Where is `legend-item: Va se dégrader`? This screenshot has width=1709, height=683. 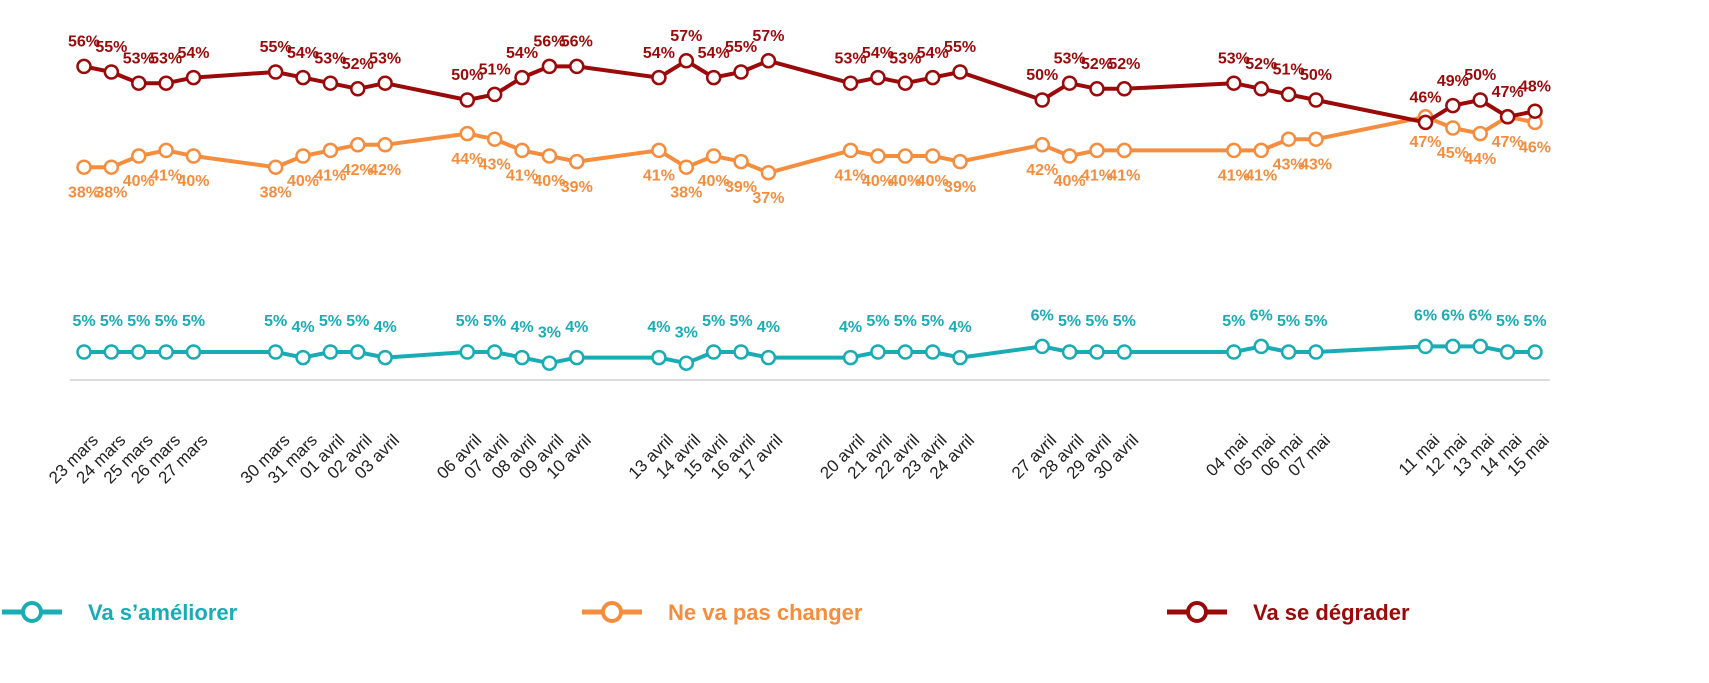 legend-item: Va se dégrader is located at coordinates (1288, 612).